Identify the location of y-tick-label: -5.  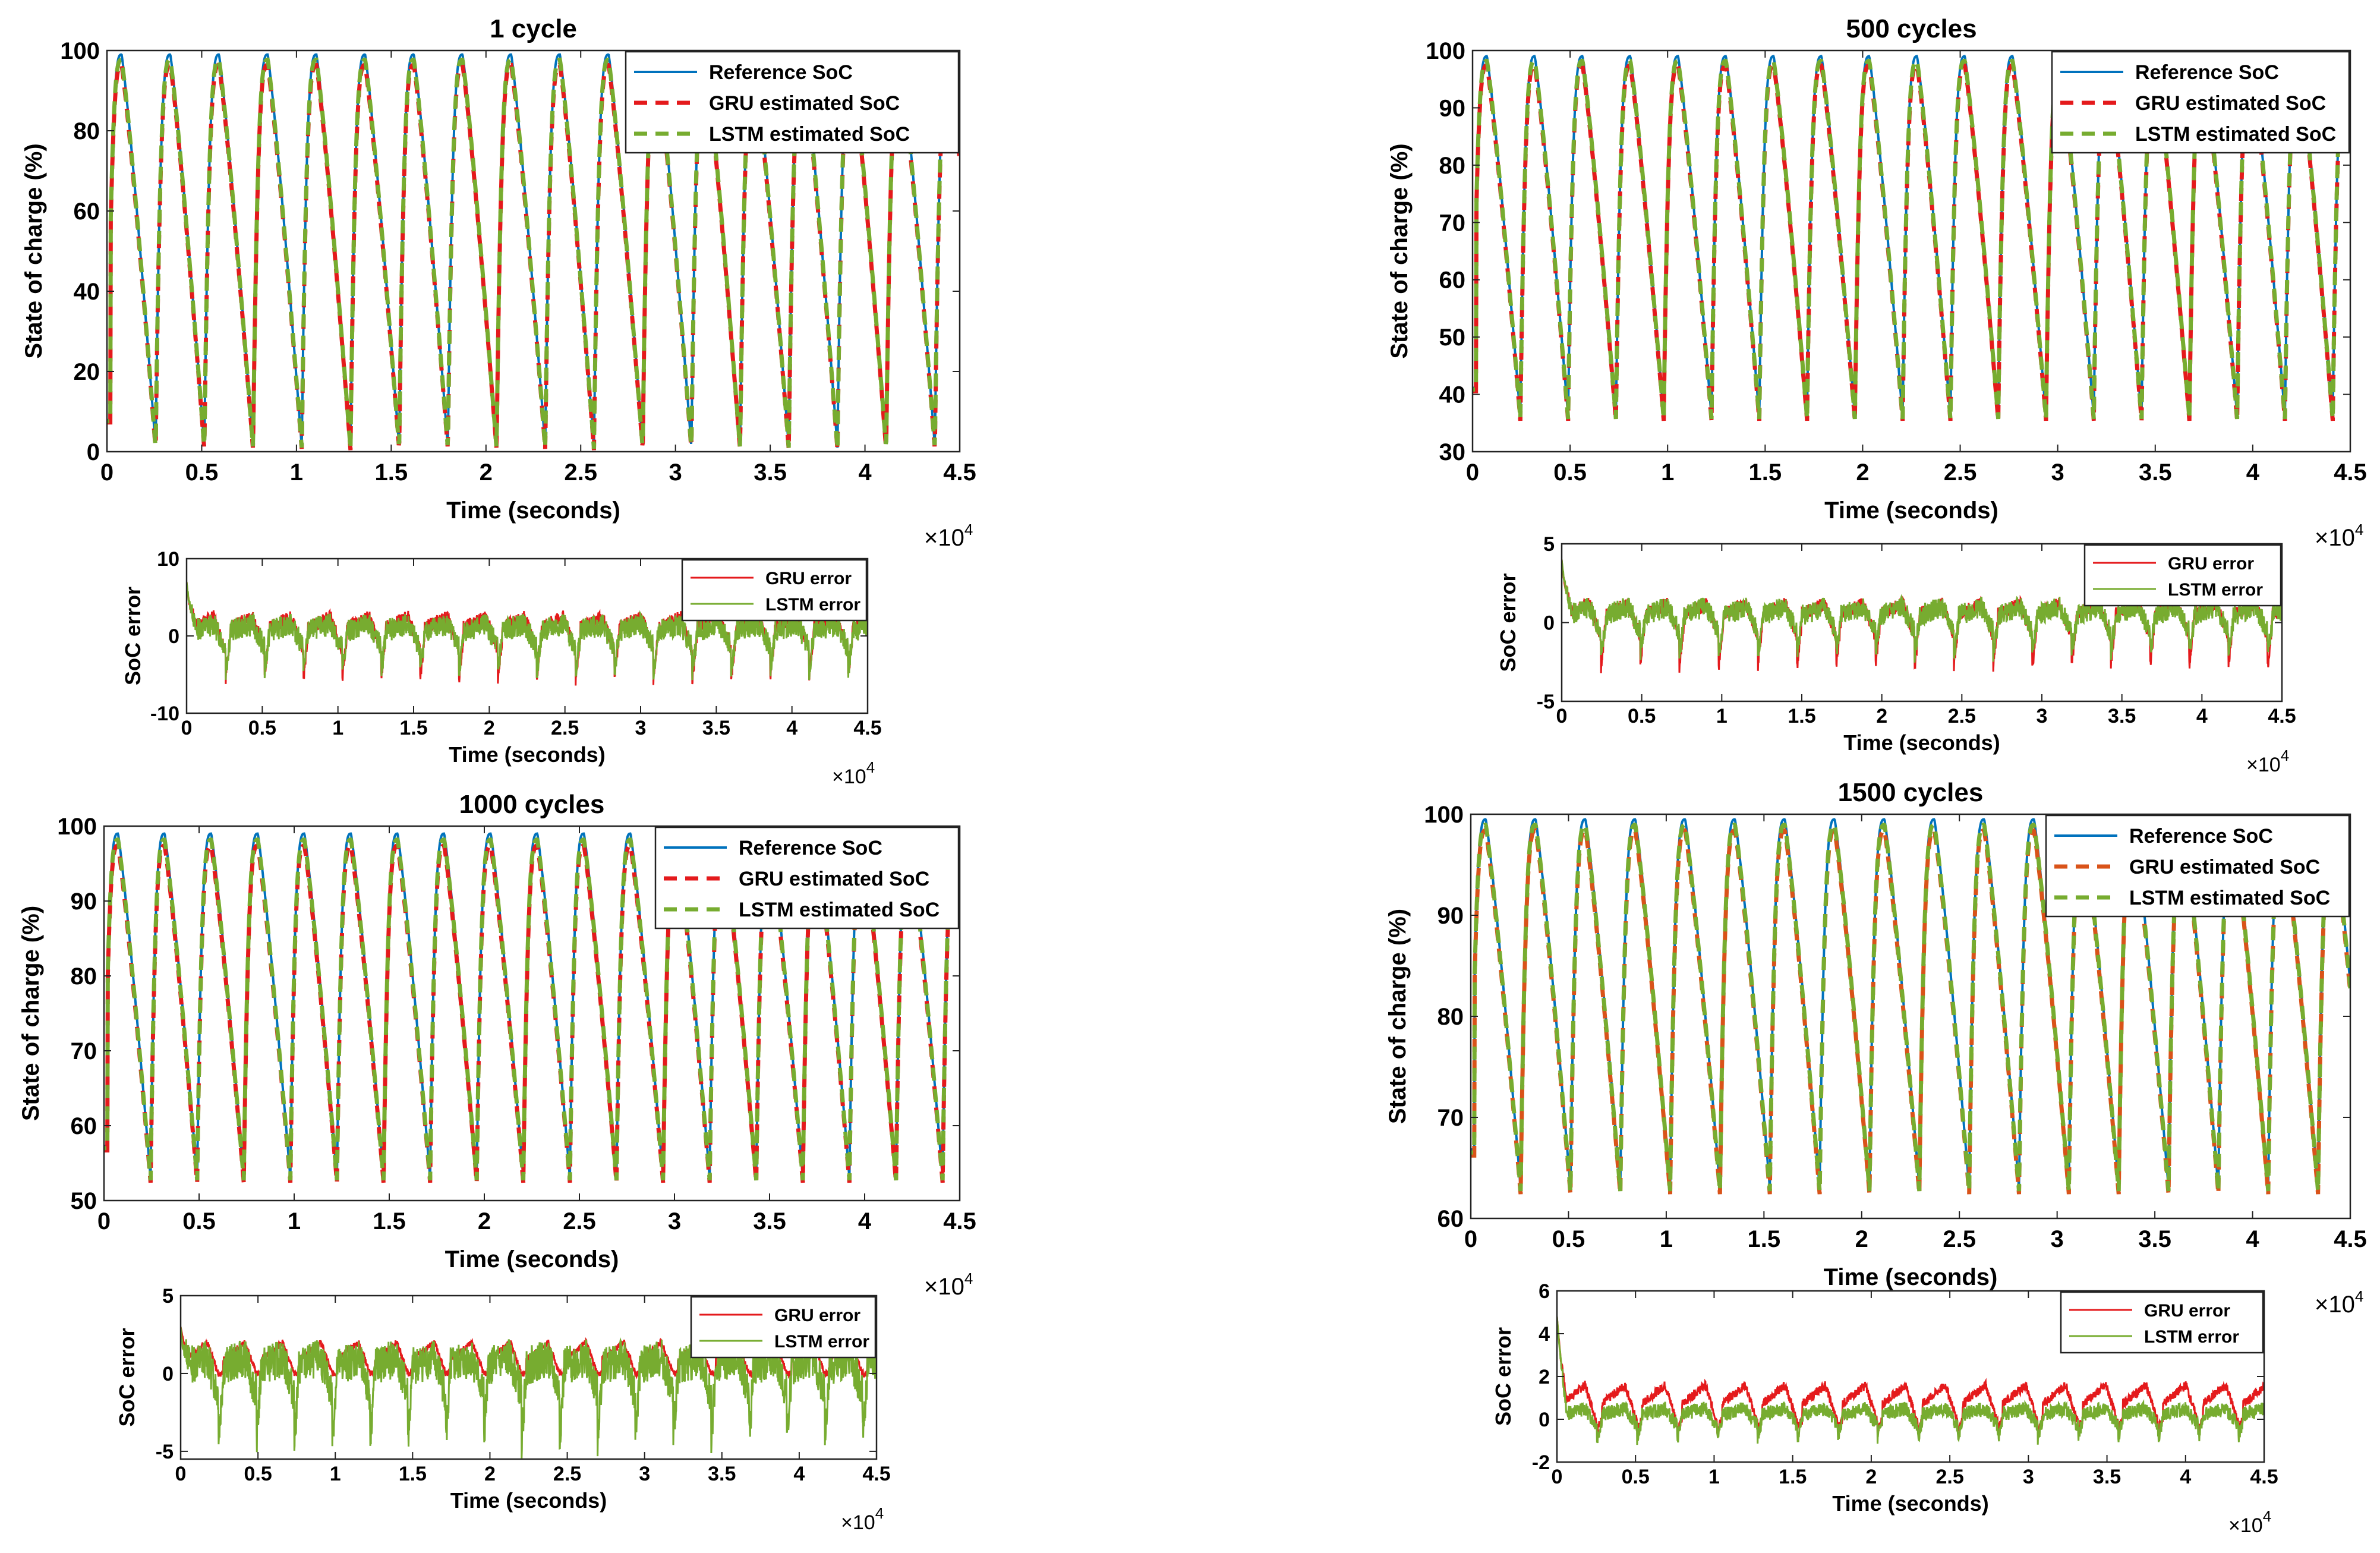
(165, 1452).